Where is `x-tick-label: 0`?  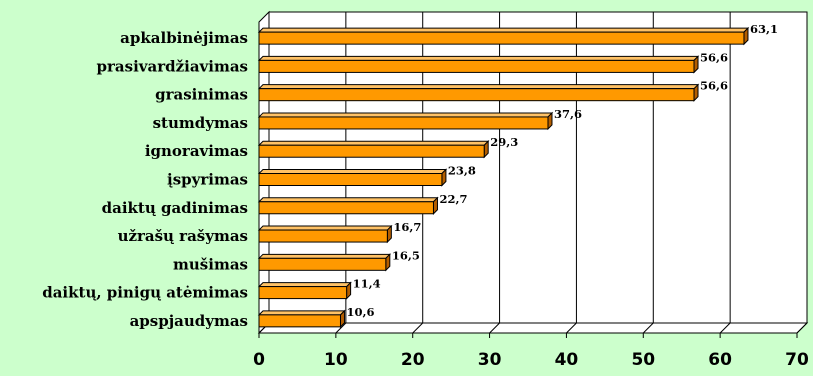 x-tick-label: 0 is located at coordinates (259, 360).